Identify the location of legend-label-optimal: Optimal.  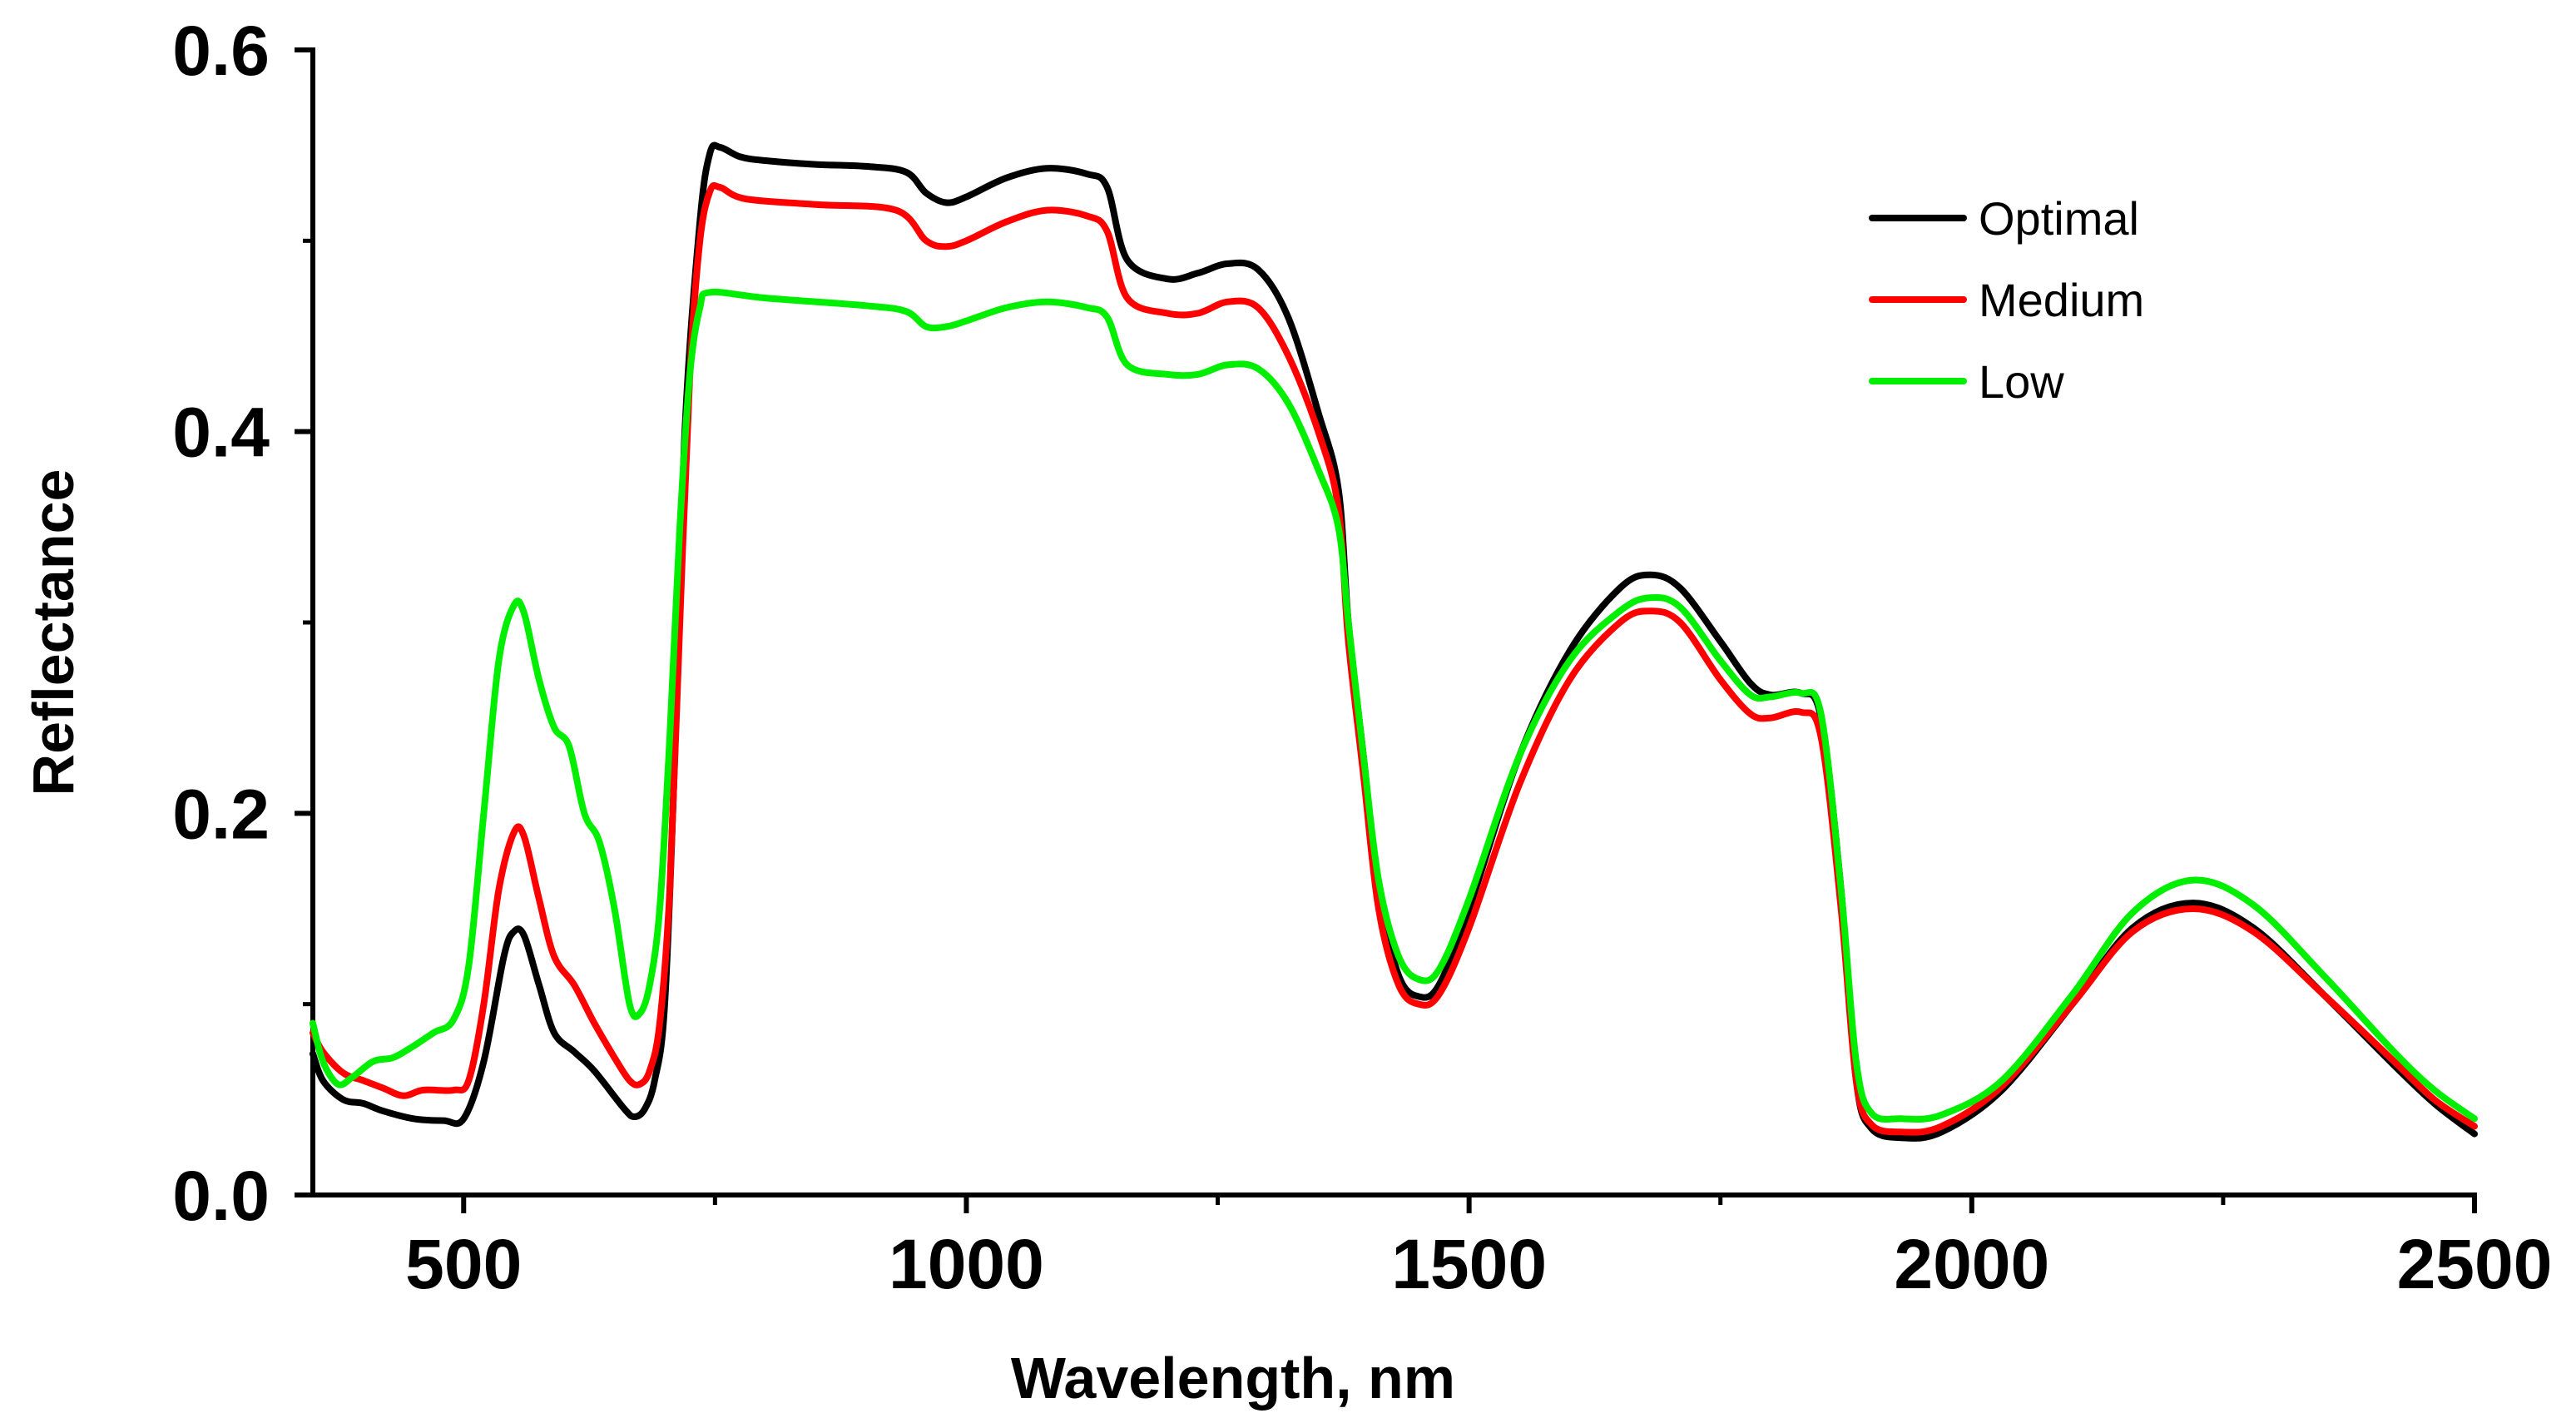
(2059, 218).